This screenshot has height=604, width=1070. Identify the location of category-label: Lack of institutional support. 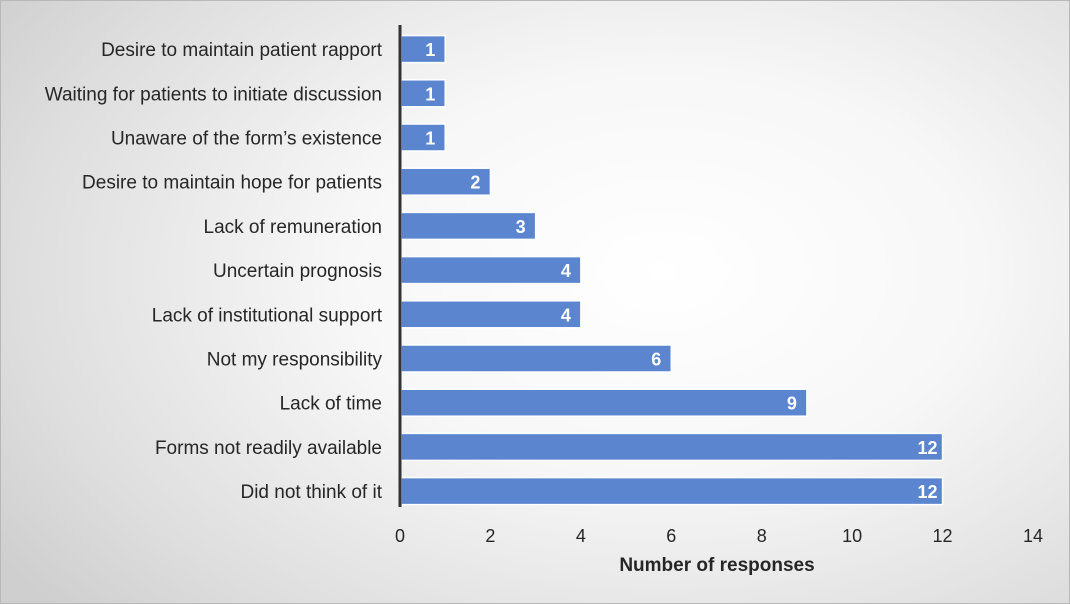
(267, 315).